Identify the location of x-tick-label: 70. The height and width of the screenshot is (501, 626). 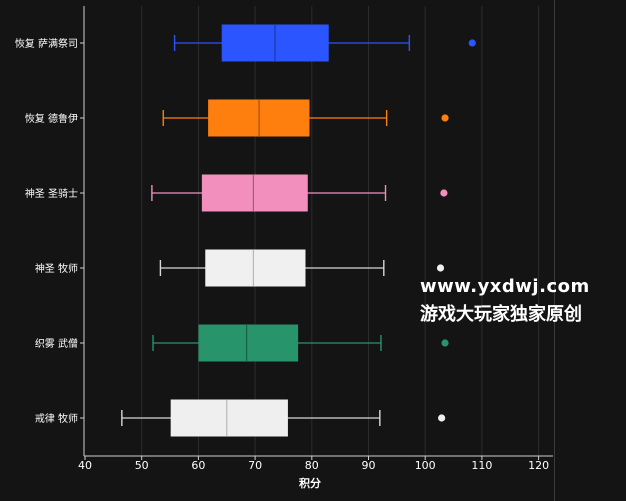
(255, 465).